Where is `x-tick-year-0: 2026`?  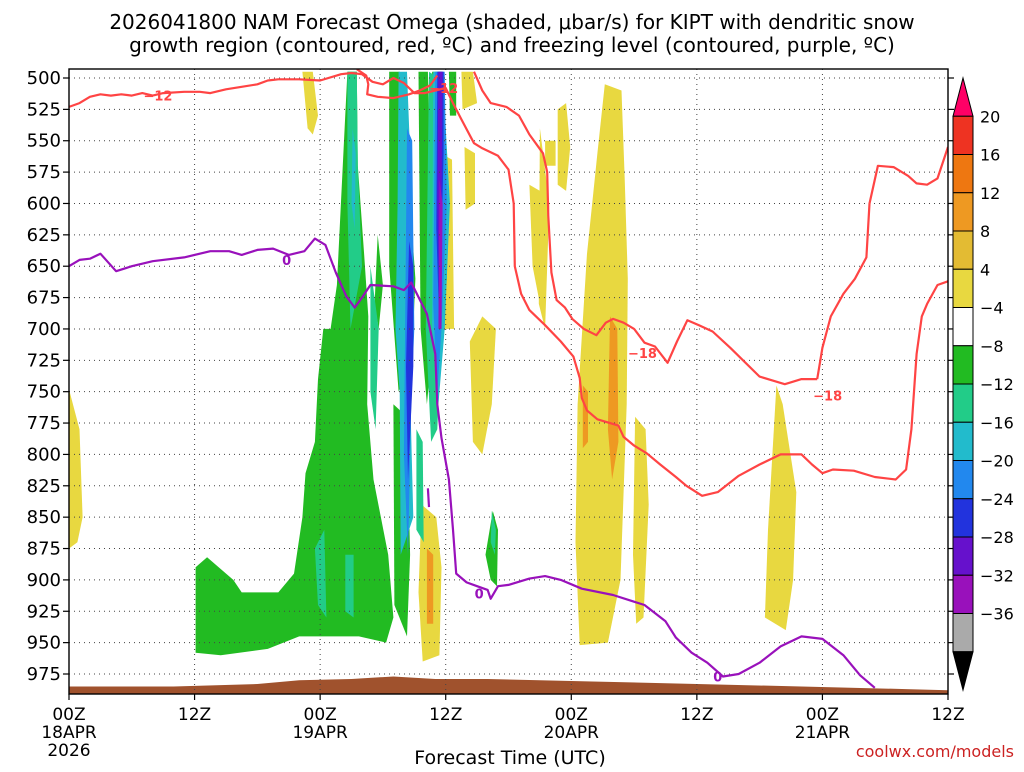
x-tick-year-0: 2026 is located at coordinates (68, 751).